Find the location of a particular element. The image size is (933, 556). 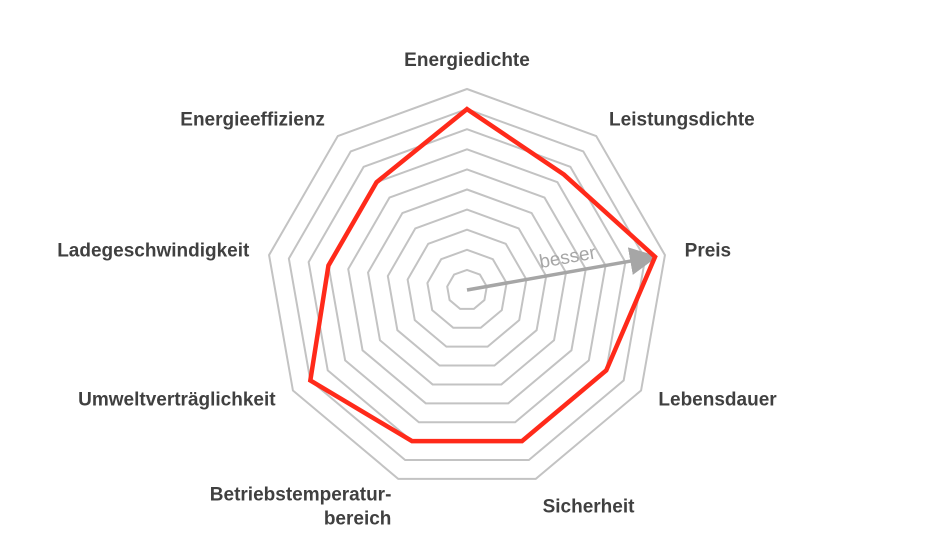

category-label: Sicherheit is located at coordinates (589, 507).